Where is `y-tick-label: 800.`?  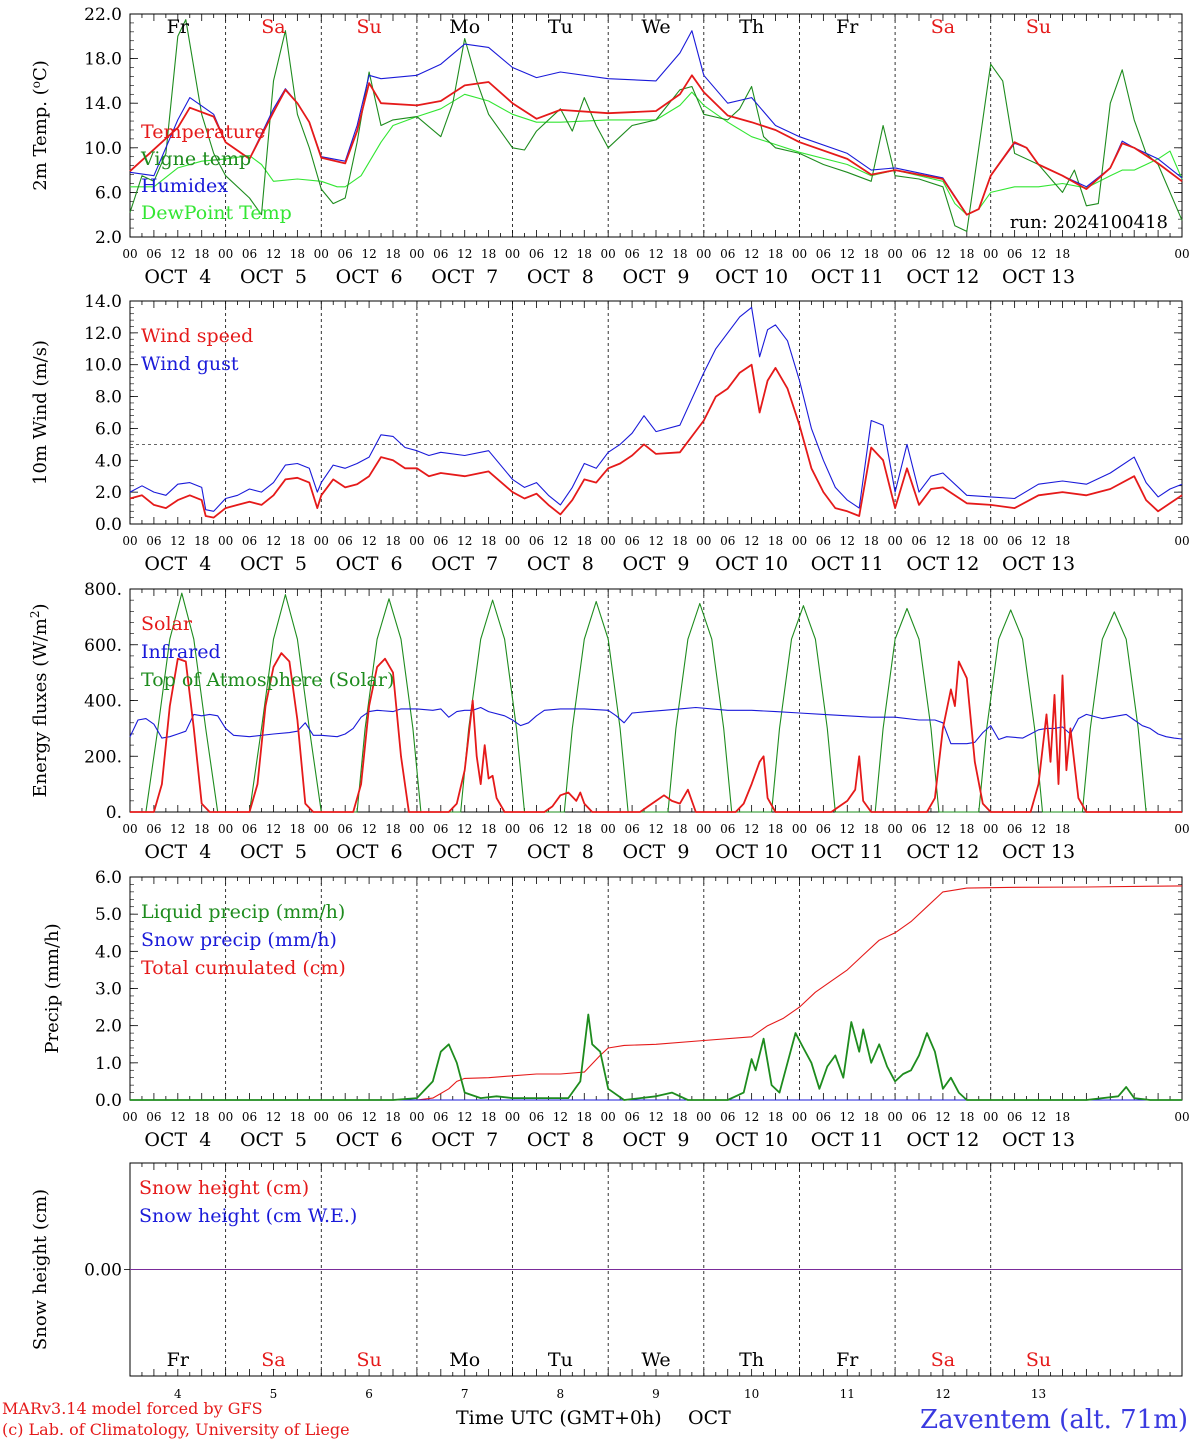
y-tick-label: 800. is located at coordinates (103, 590).